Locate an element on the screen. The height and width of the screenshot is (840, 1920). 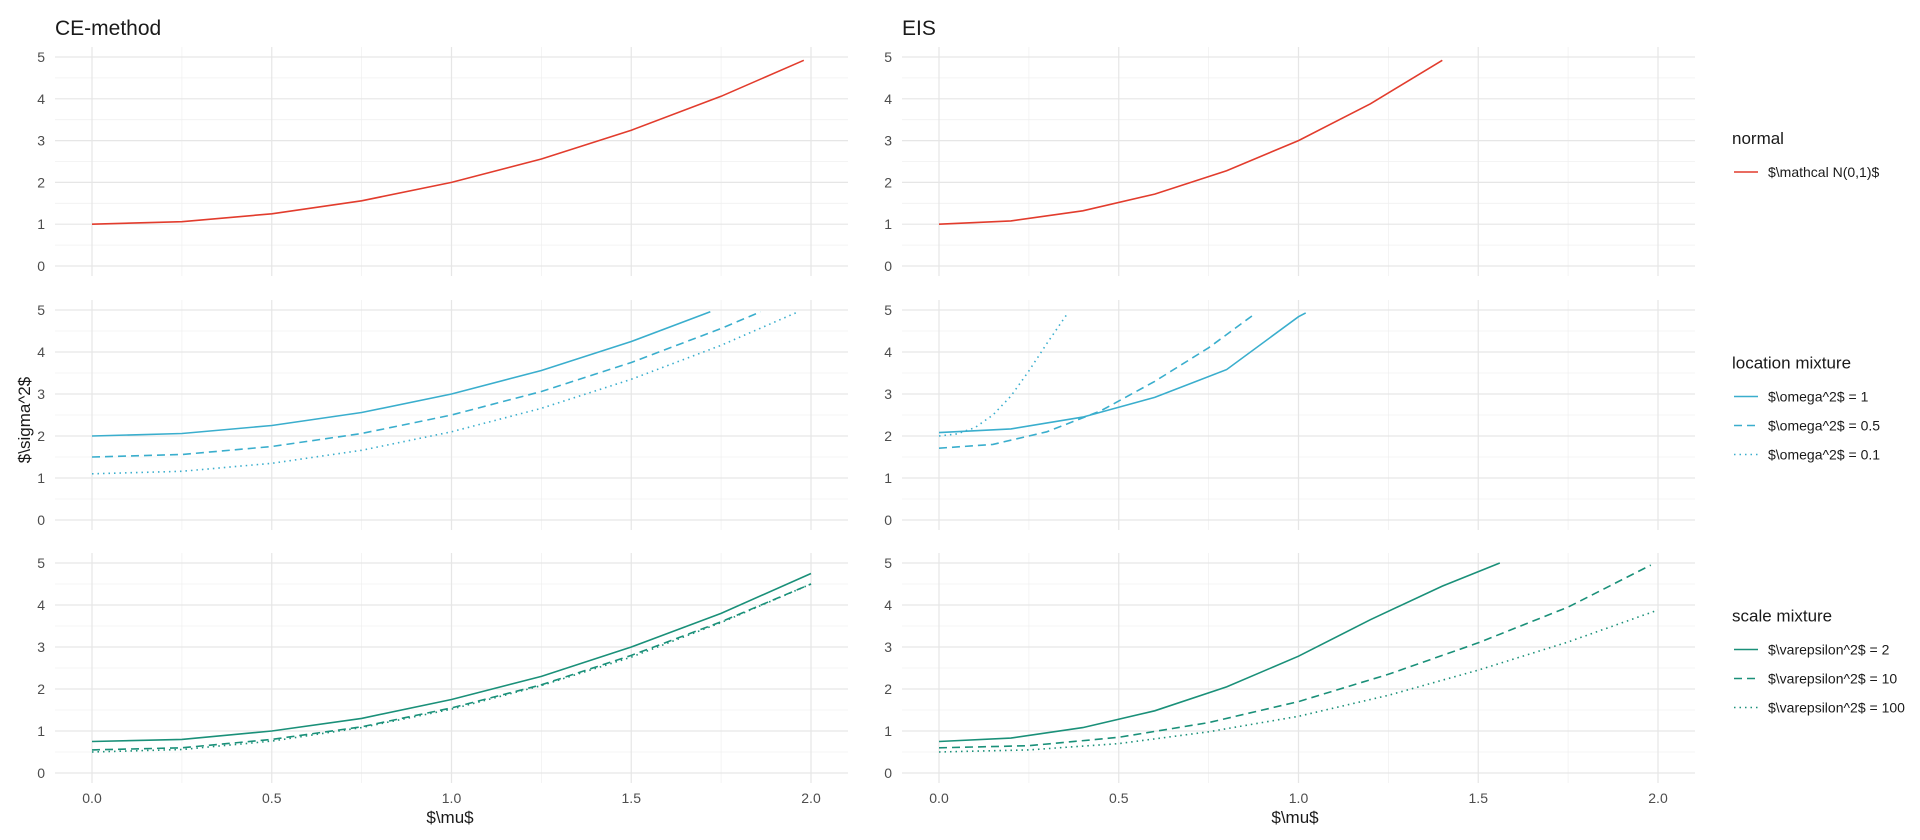
series-line-normal-solid-ce is located at coordinates (448, 142).